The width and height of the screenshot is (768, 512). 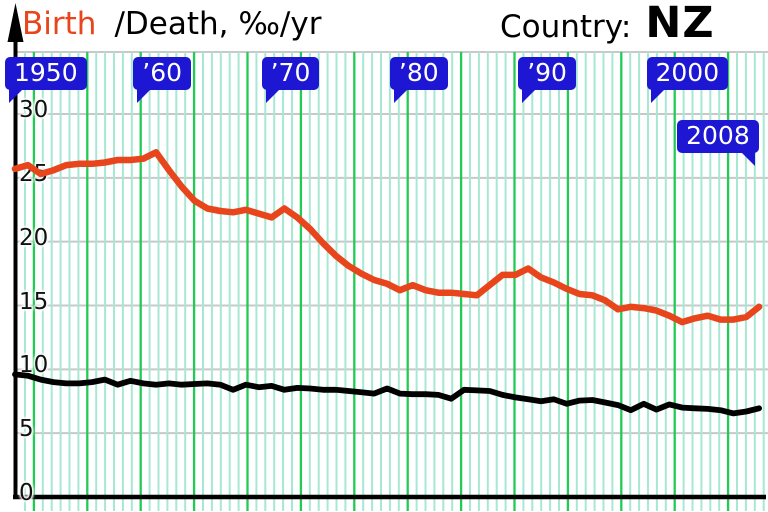 What do you see at coordinates (680, 24) in the screenshot?
I see `country-code: NZ` at bounding box center [680, 24].